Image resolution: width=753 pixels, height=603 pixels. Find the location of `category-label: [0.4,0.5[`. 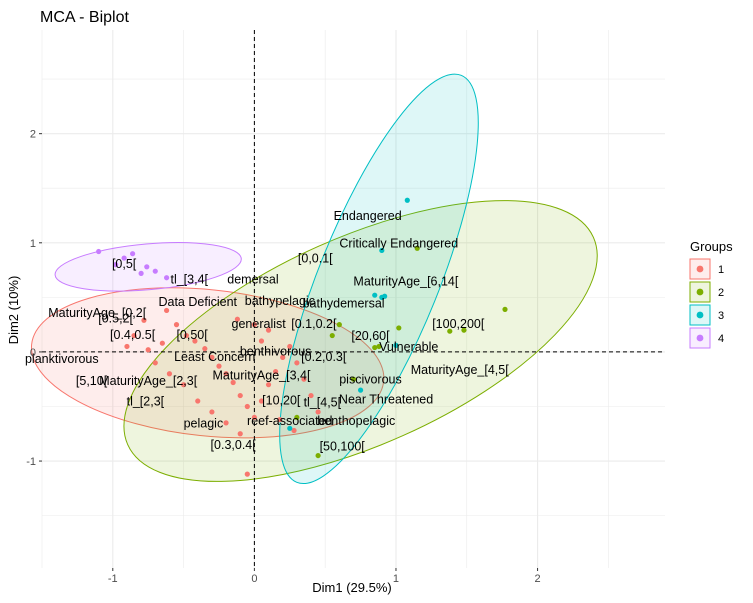

category-label: [0.4,0.5[ is located at coordinates (133, 335).